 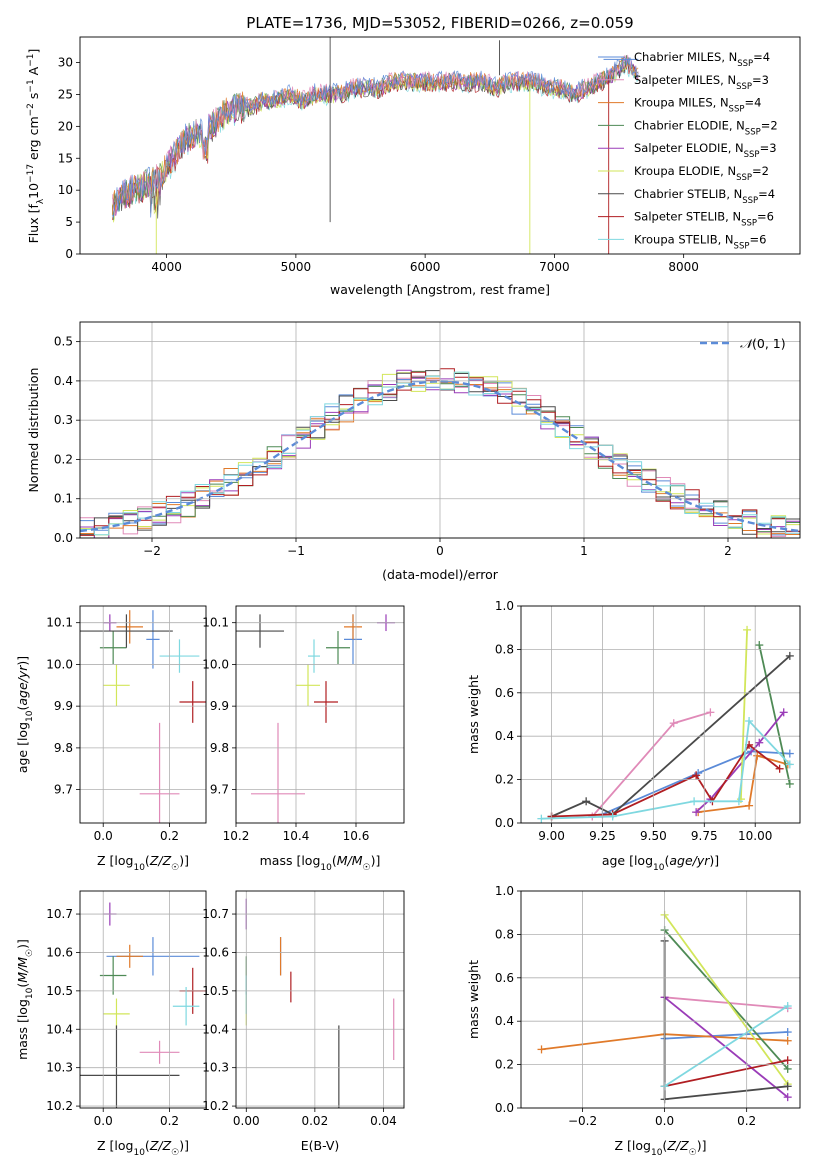 What do you see at coordinates (728, 551) in the screenshot?
I see `x-tick-label: 2` at bounding box center [728, 551].